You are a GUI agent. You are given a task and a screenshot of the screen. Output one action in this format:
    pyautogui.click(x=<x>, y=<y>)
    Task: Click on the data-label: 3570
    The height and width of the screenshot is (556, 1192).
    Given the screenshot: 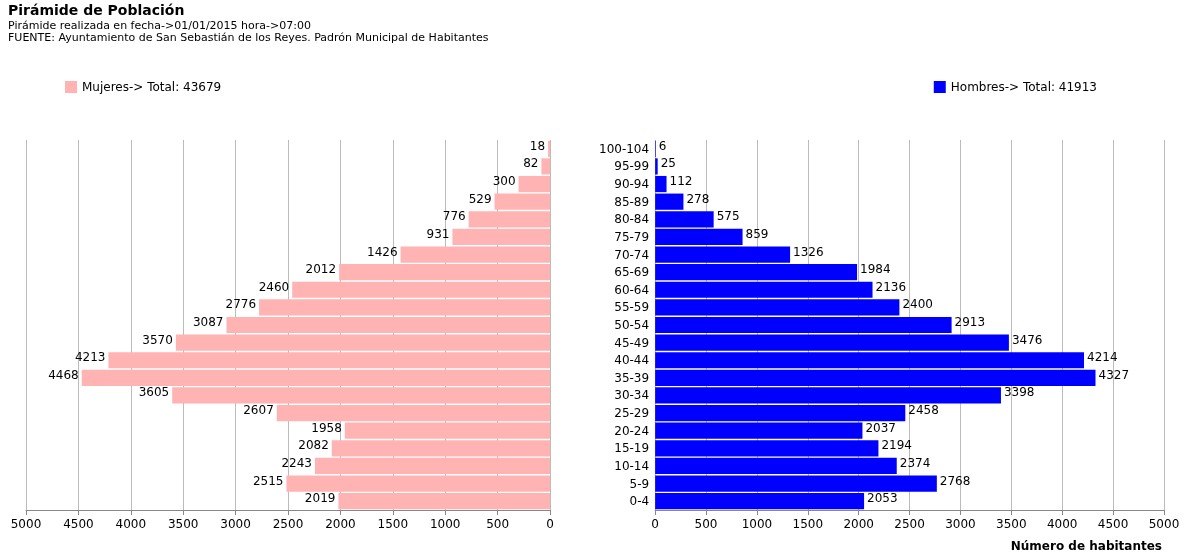 What is the action you would take?
    pyautogui.click(x=157, y=339)
    